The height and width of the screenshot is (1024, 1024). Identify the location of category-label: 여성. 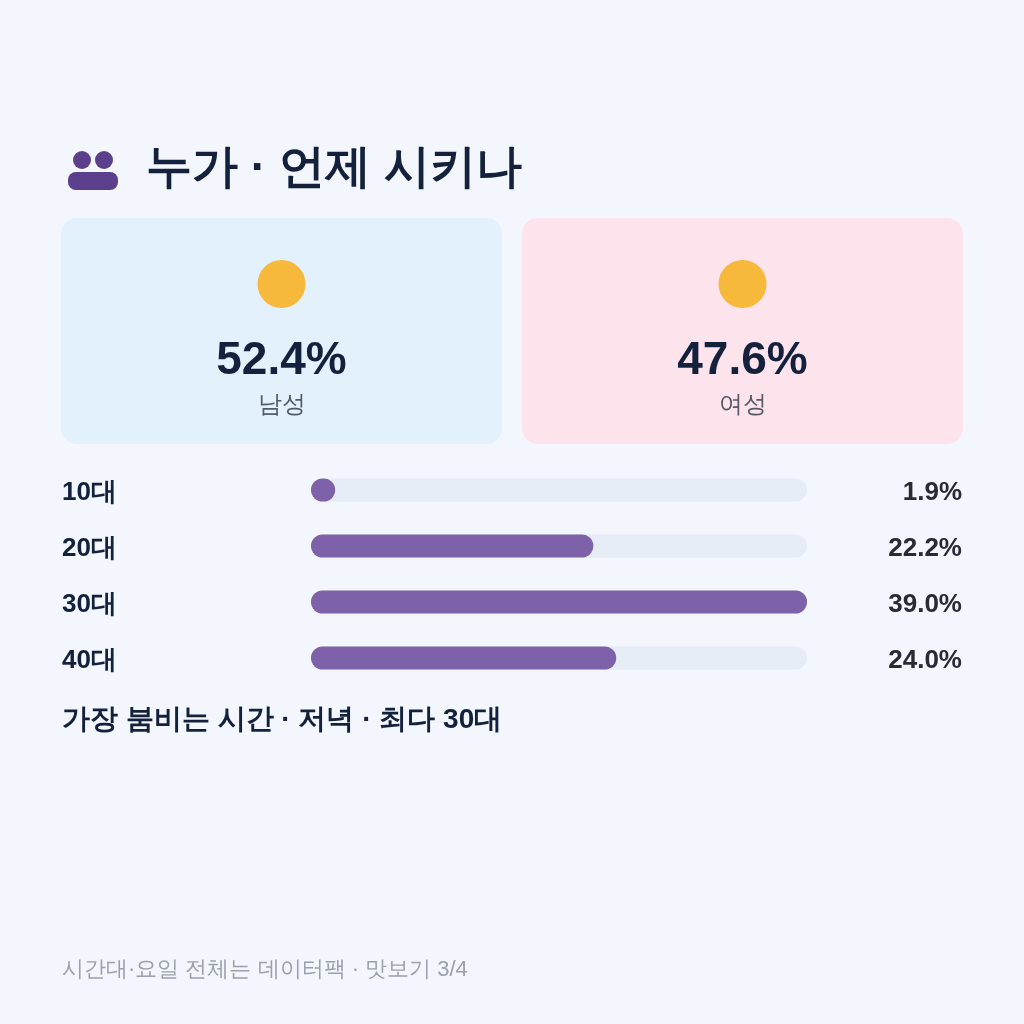
(742, 403).